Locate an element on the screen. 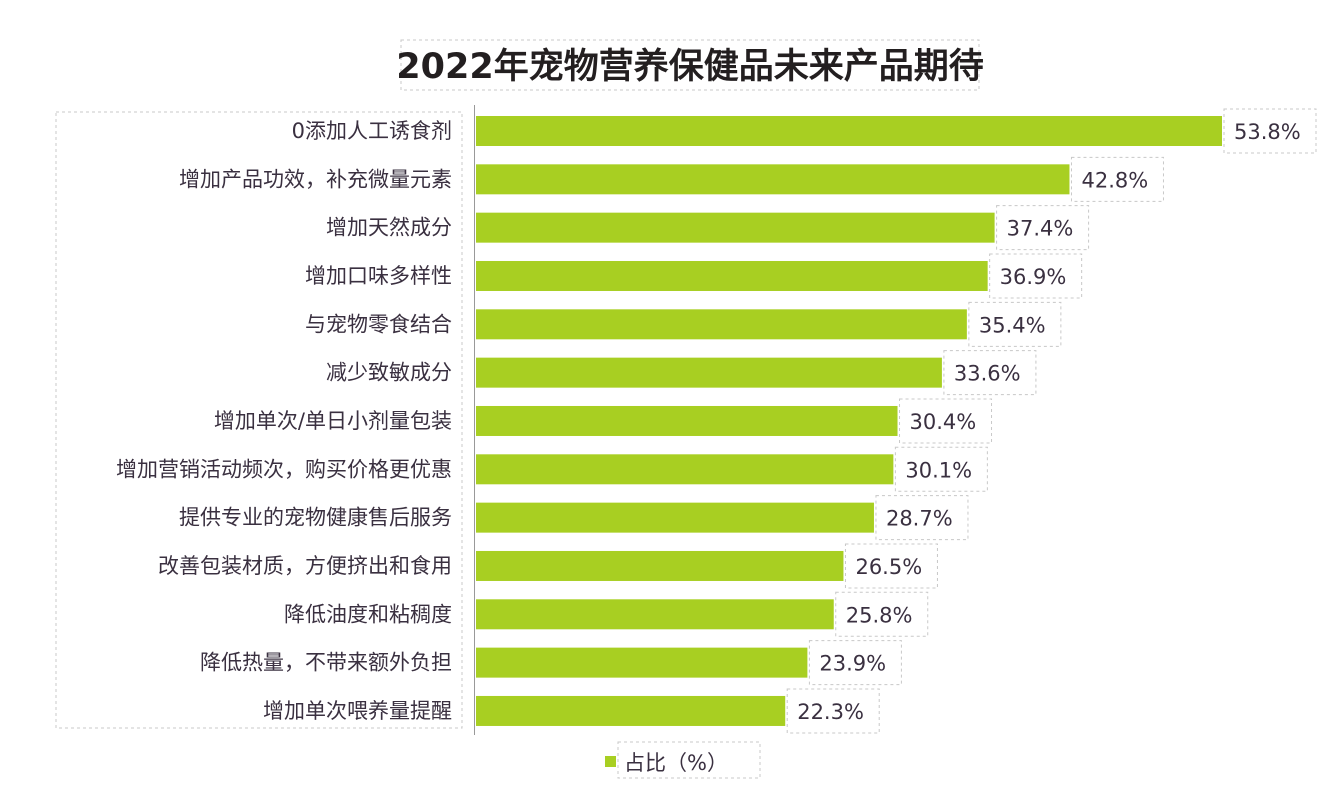 The width and height of the screenshot is (1320, 794). value-label: 28.7% is located at coordinates (919, 519).